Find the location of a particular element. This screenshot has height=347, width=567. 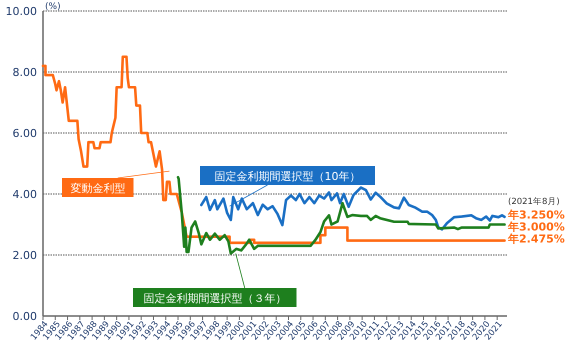

text: (2021年8月) is located at coordinates (534, 201).